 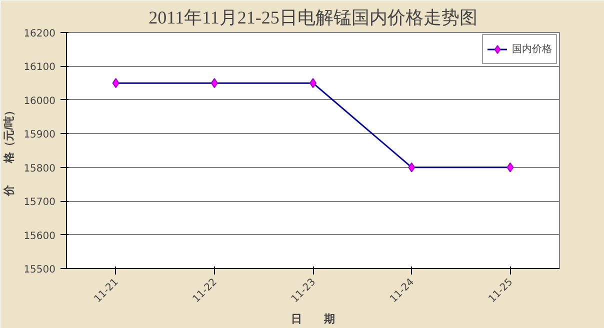 I want to click on y-tick-label: 16100, so click(x=40, y=68).